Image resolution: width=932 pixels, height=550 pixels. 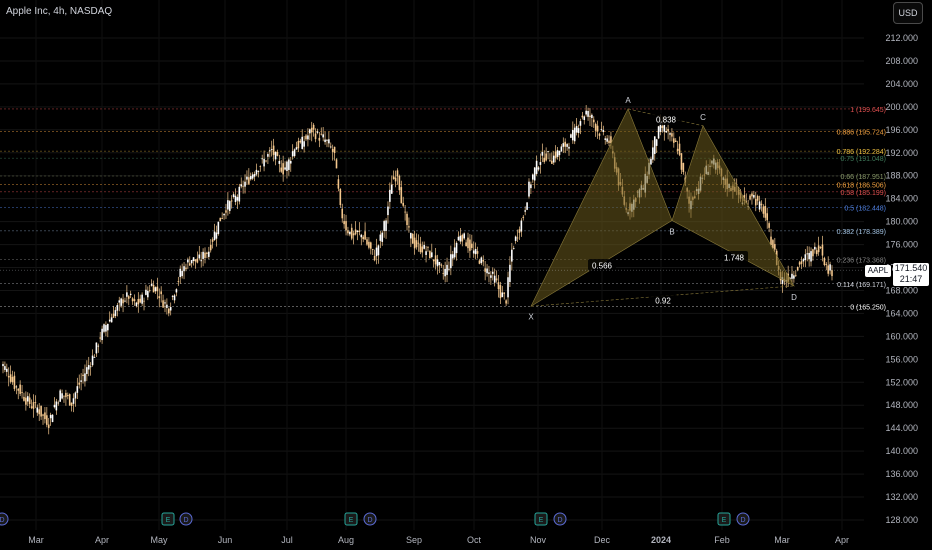 I want to click on y-tick-label: 136.000, so click(x=901, y=474).